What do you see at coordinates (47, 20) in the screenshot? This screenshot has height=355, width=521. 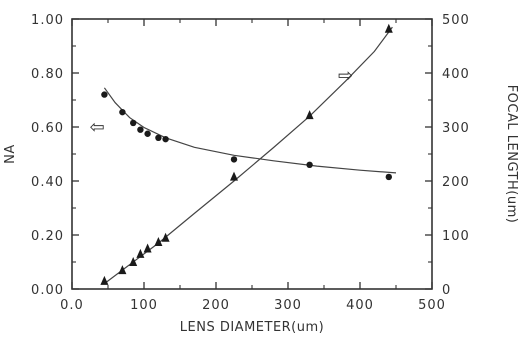 I see `y-left-tick-label: 1.00` at bounding box center [47, 20].